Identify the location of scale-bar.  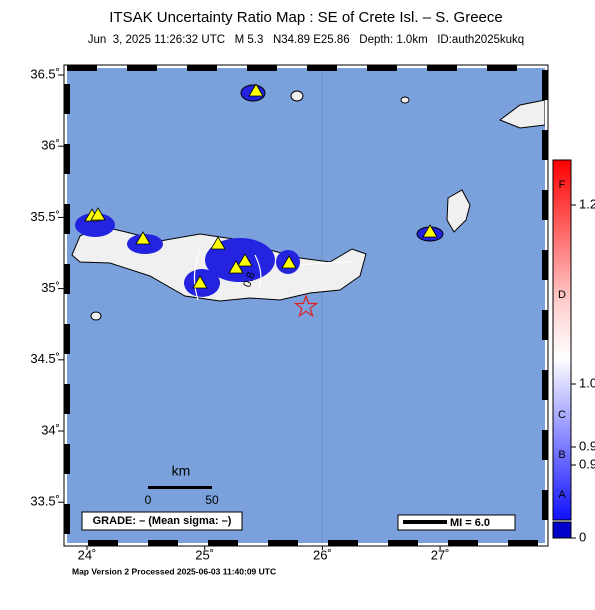
(180, 487).